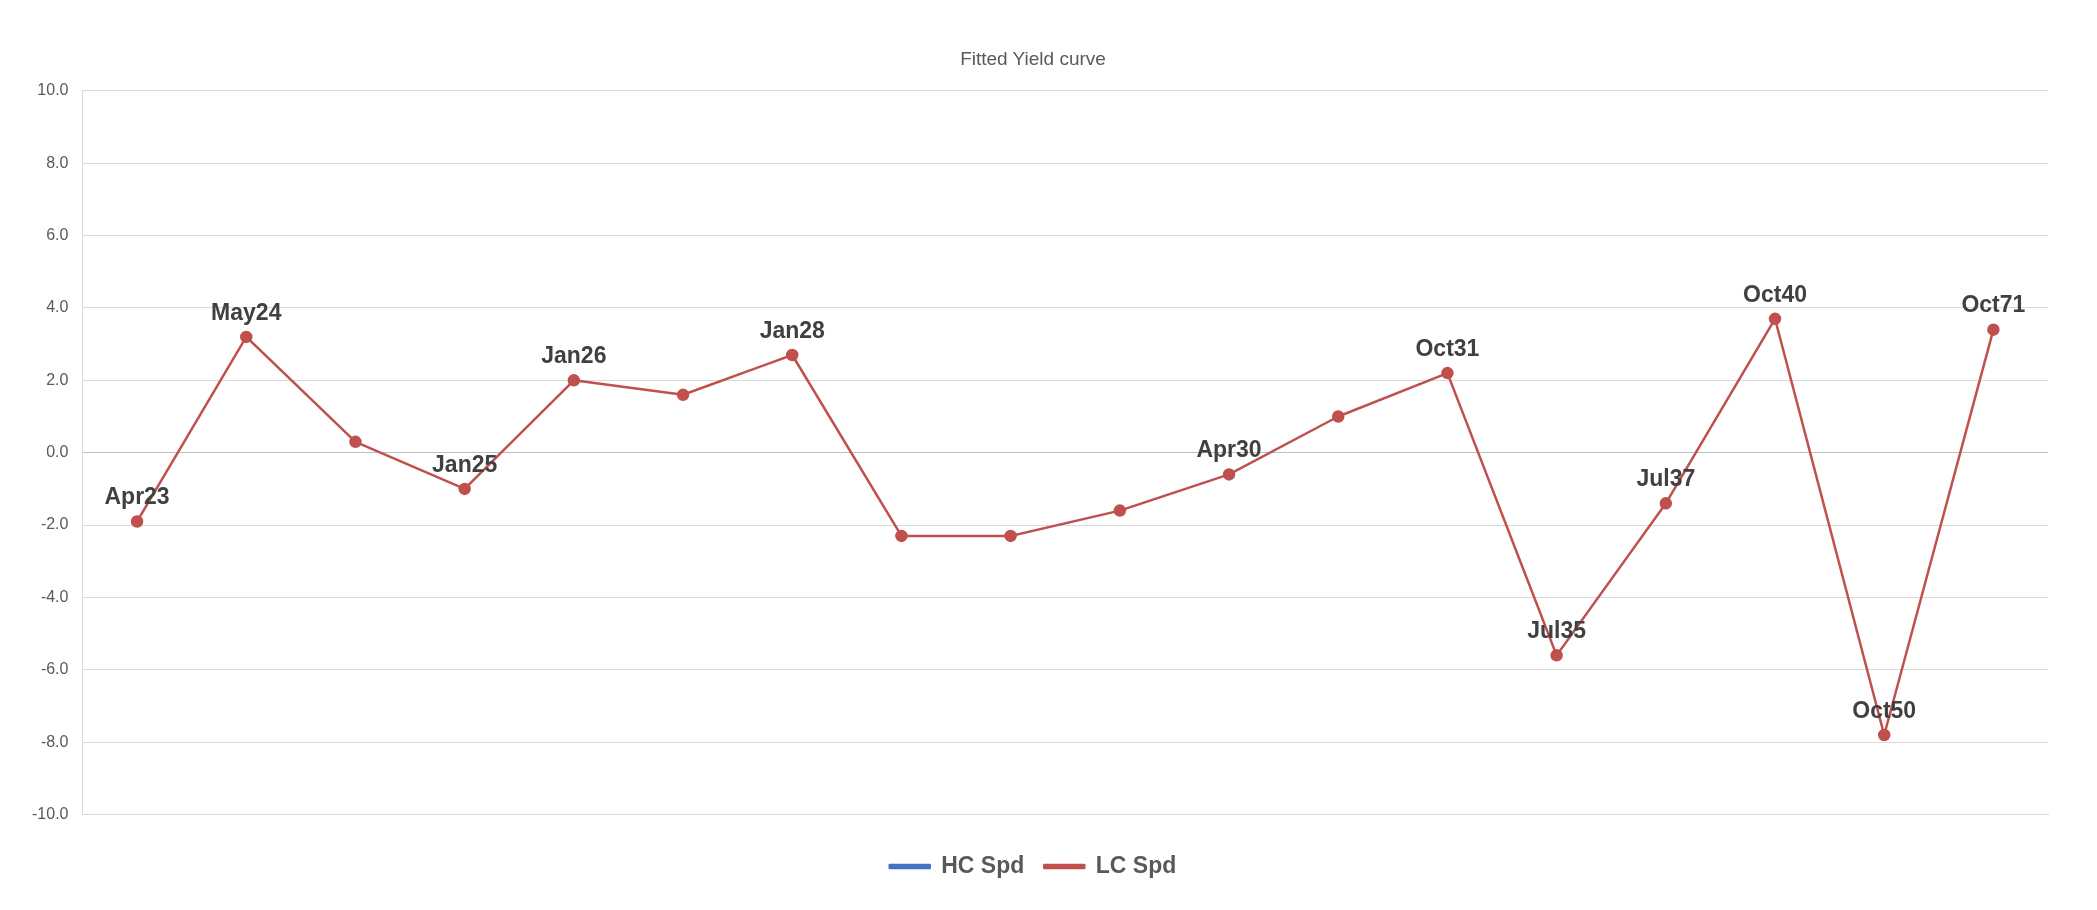 The width and height of the screenshot is (2097, 910). What do you see at coordinates (57, 452) in the screenshot?
I see `y-tick-label: 0.0` at bounding box center [57, 452].